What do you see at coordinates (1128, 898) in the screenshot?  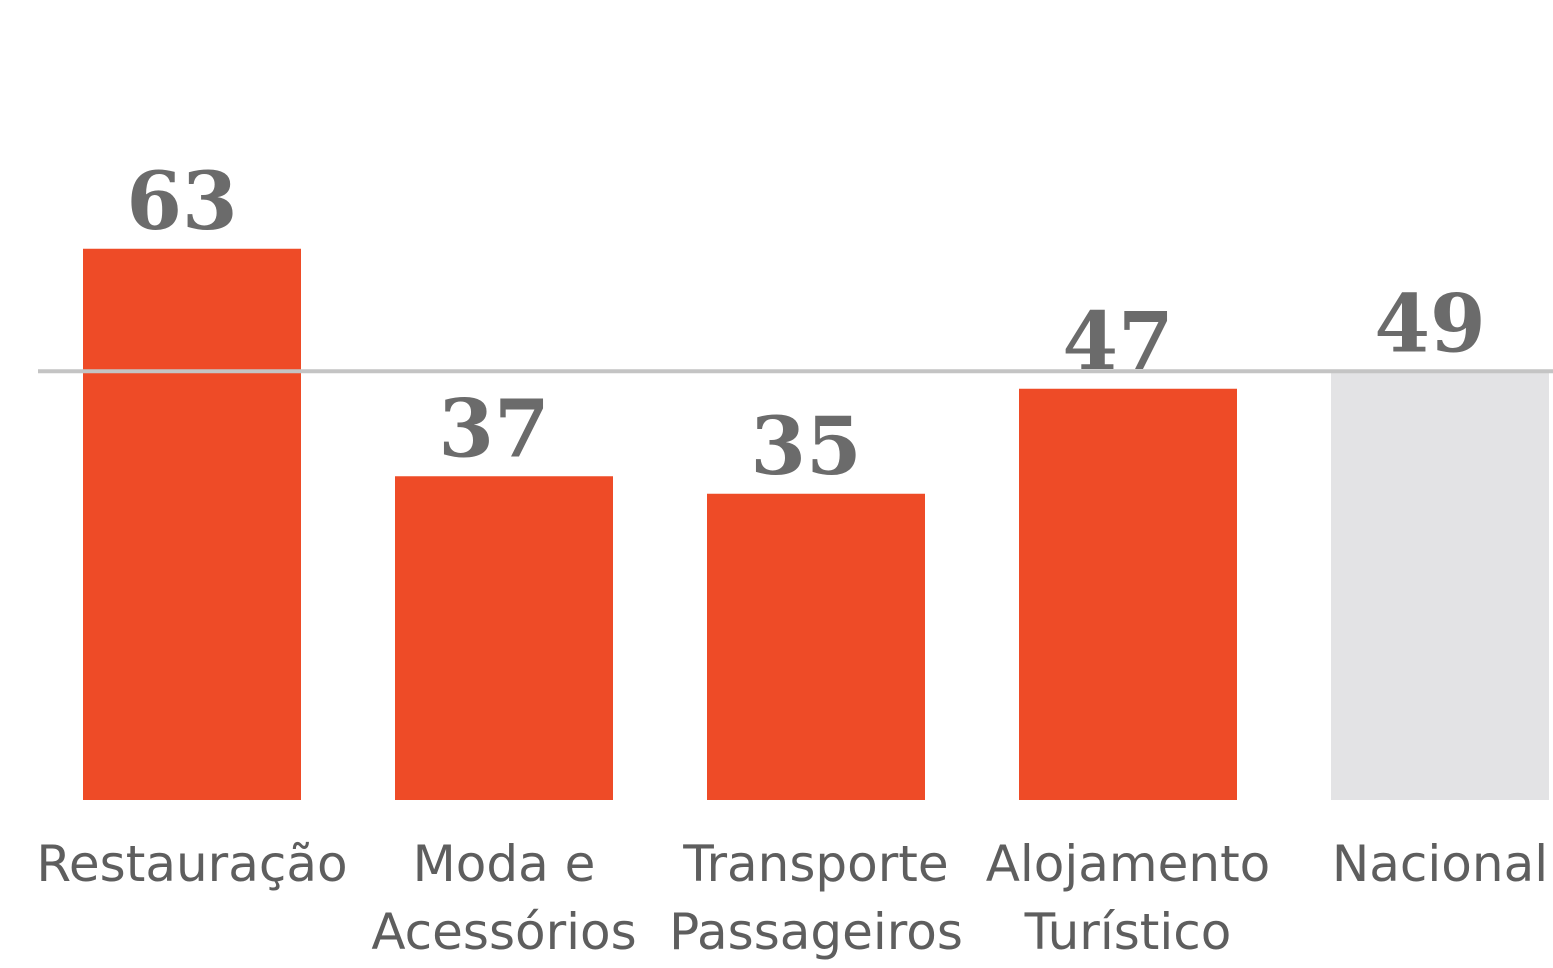 I see `x-tick-label: Alojamento Turístico` at bounding box center [1128, 898].